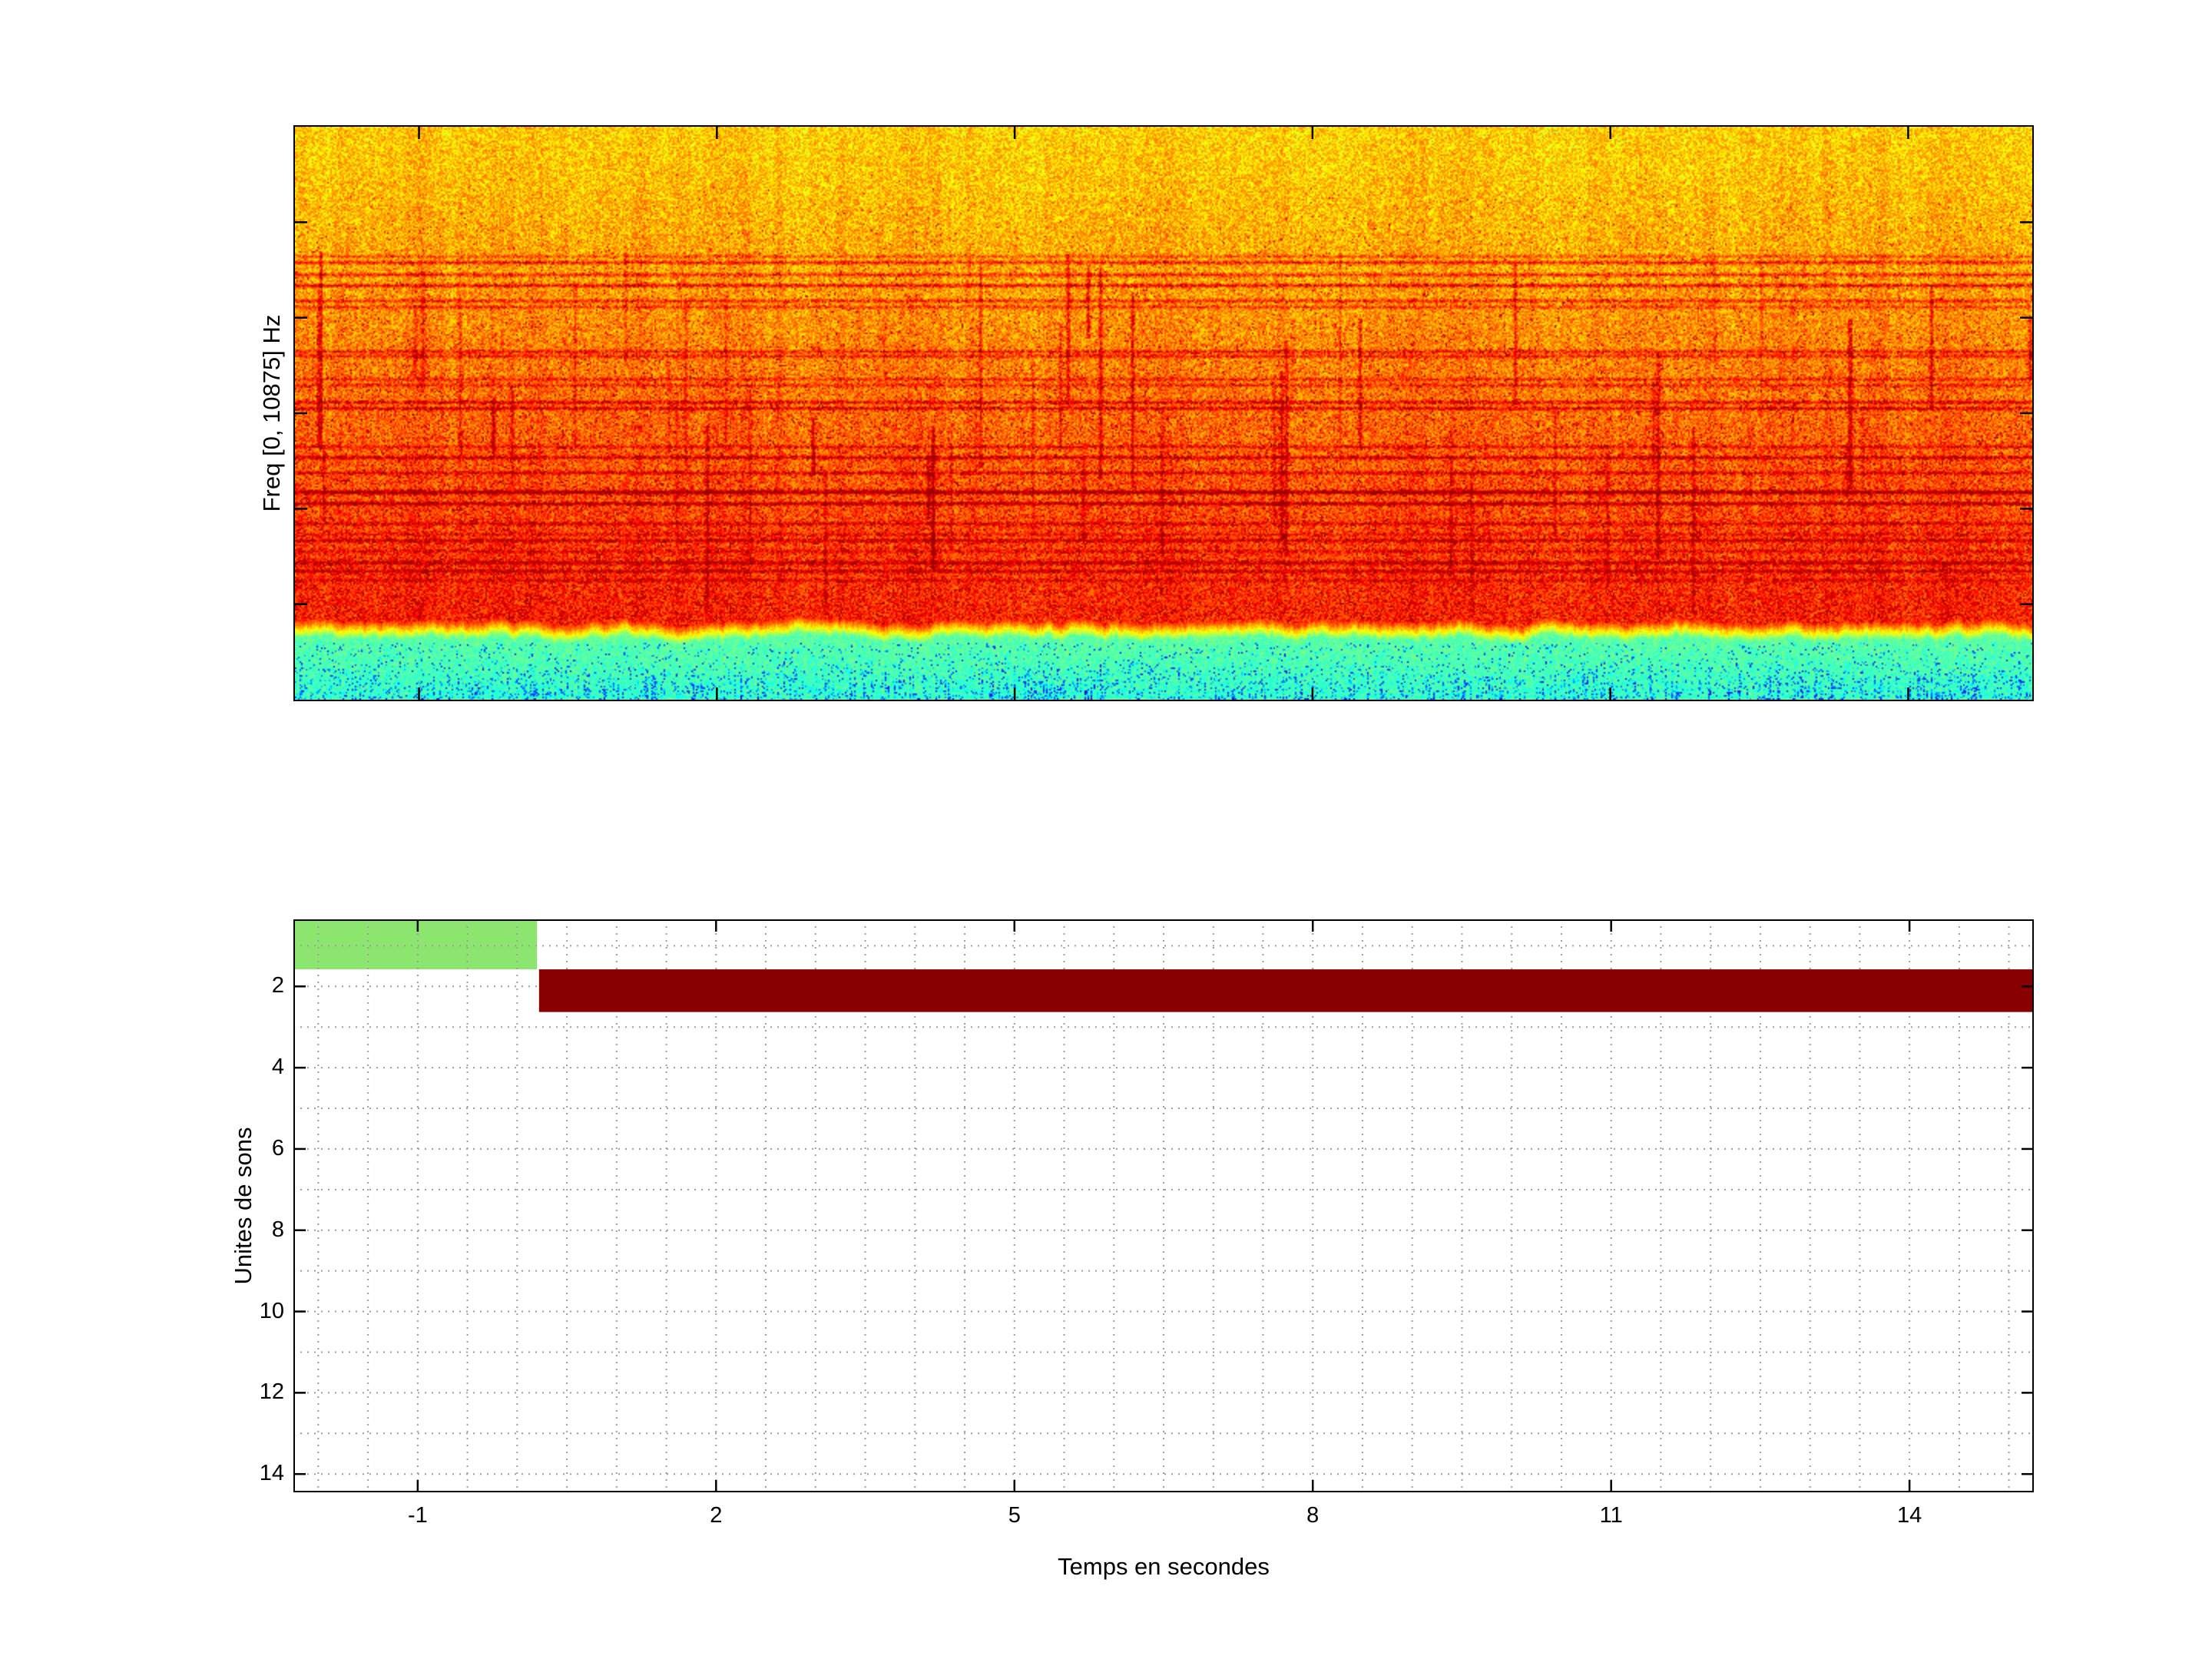  What do you see at coordinates (272, 1474) in the screenshot?
I see `y-tick-label: 14` at bounding box center [272, 1474].